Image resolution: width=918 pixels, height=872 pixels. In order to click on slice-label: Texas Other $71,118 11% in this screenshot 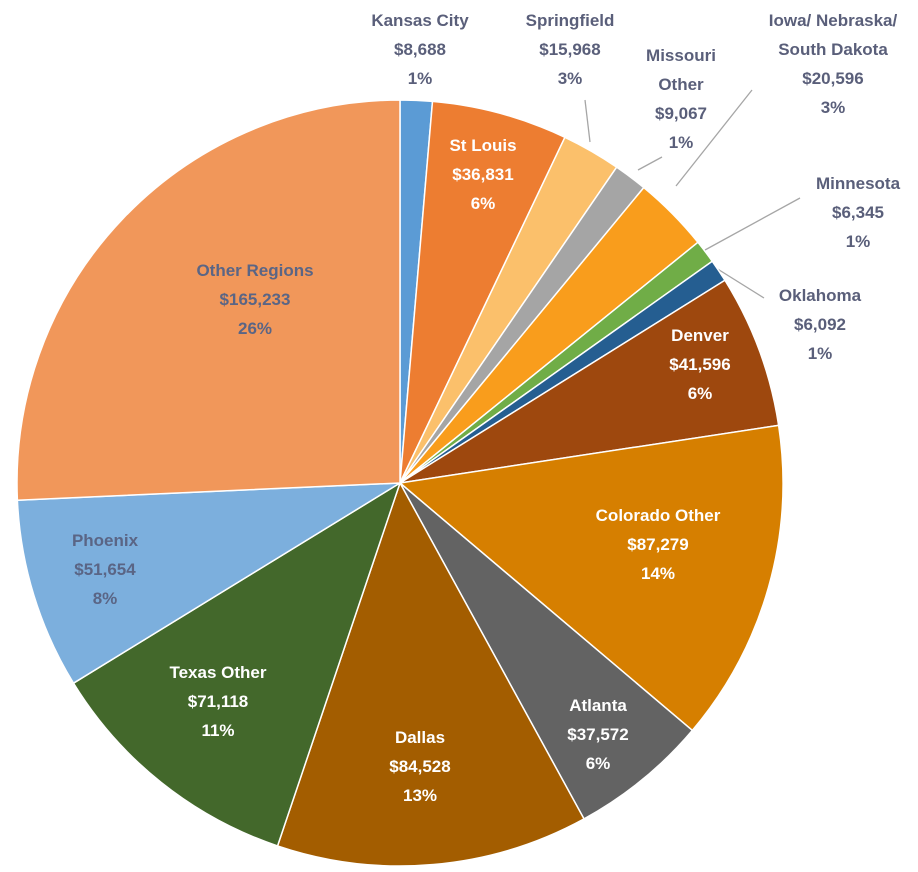, I will do `click(218, 701)`.